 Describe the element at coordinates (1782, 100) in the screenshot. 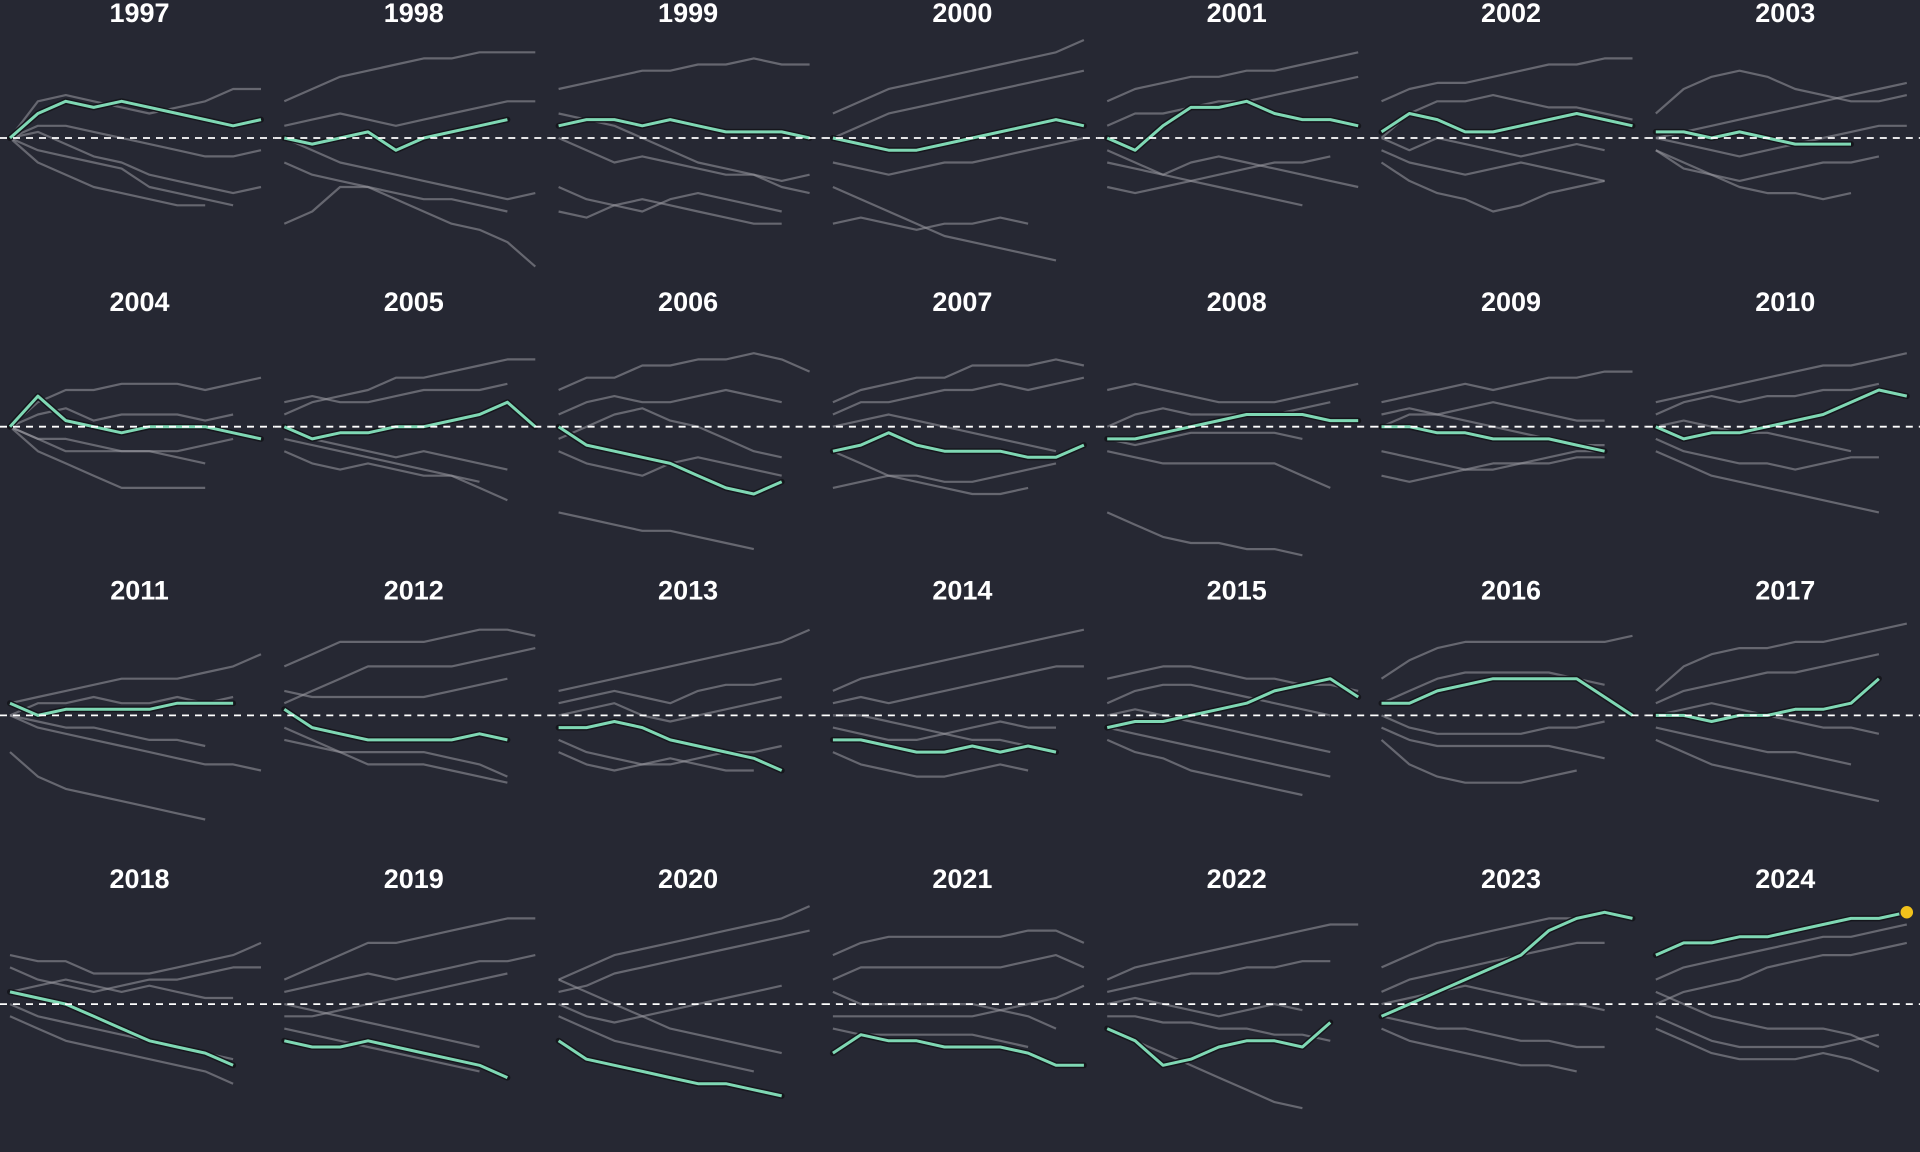

I see `panel: 2003` at that location.